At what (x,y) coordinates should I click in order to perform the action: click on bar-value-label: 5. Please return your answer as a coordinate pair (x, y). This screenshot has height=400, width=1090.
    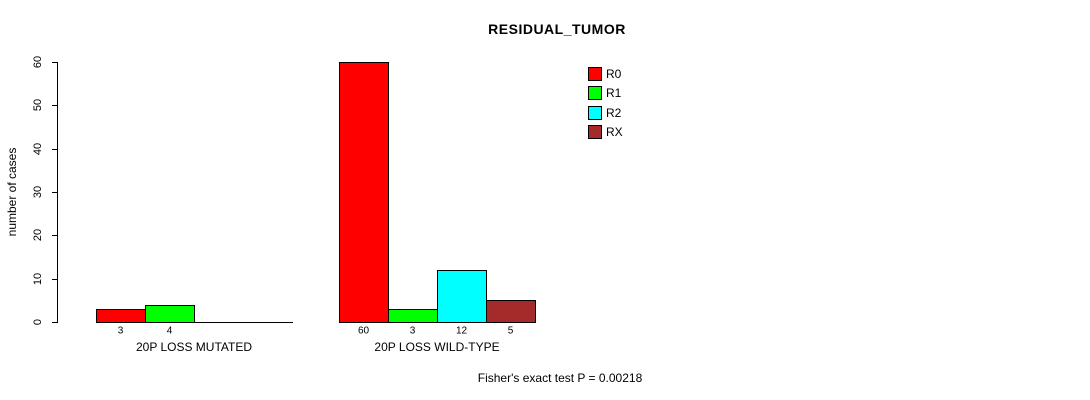
    Looking at the image, I should click on (510, 331).